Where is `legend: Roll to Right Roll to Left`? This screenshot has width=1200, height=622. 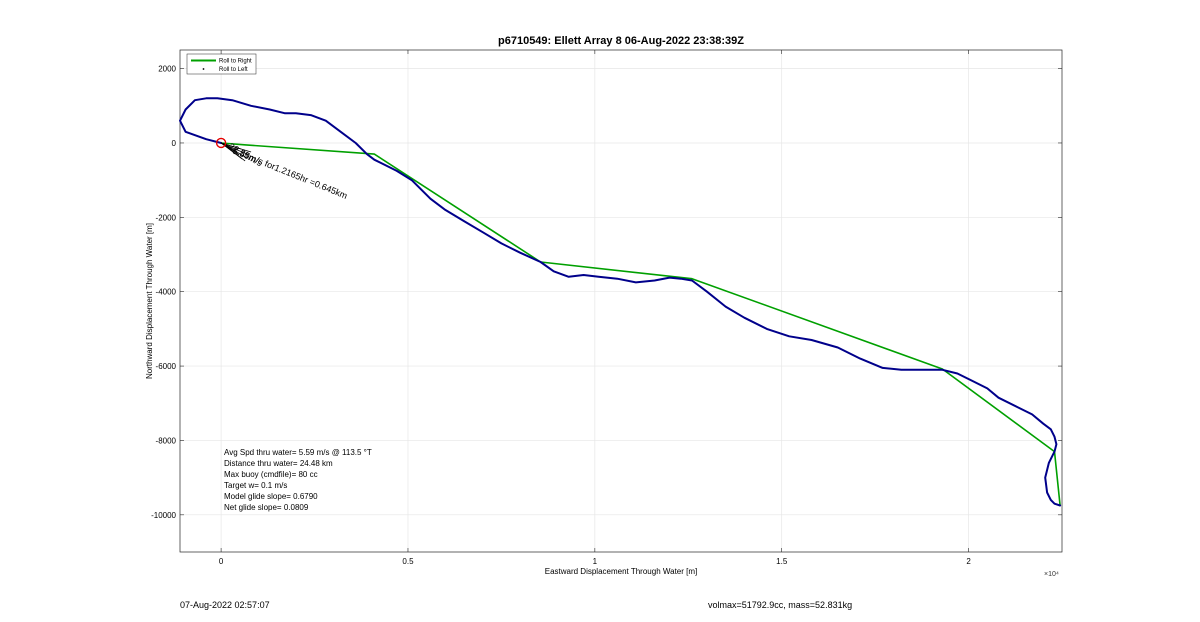 legend: Roll to Right Roll to Left is located at coordinates (221, 64).